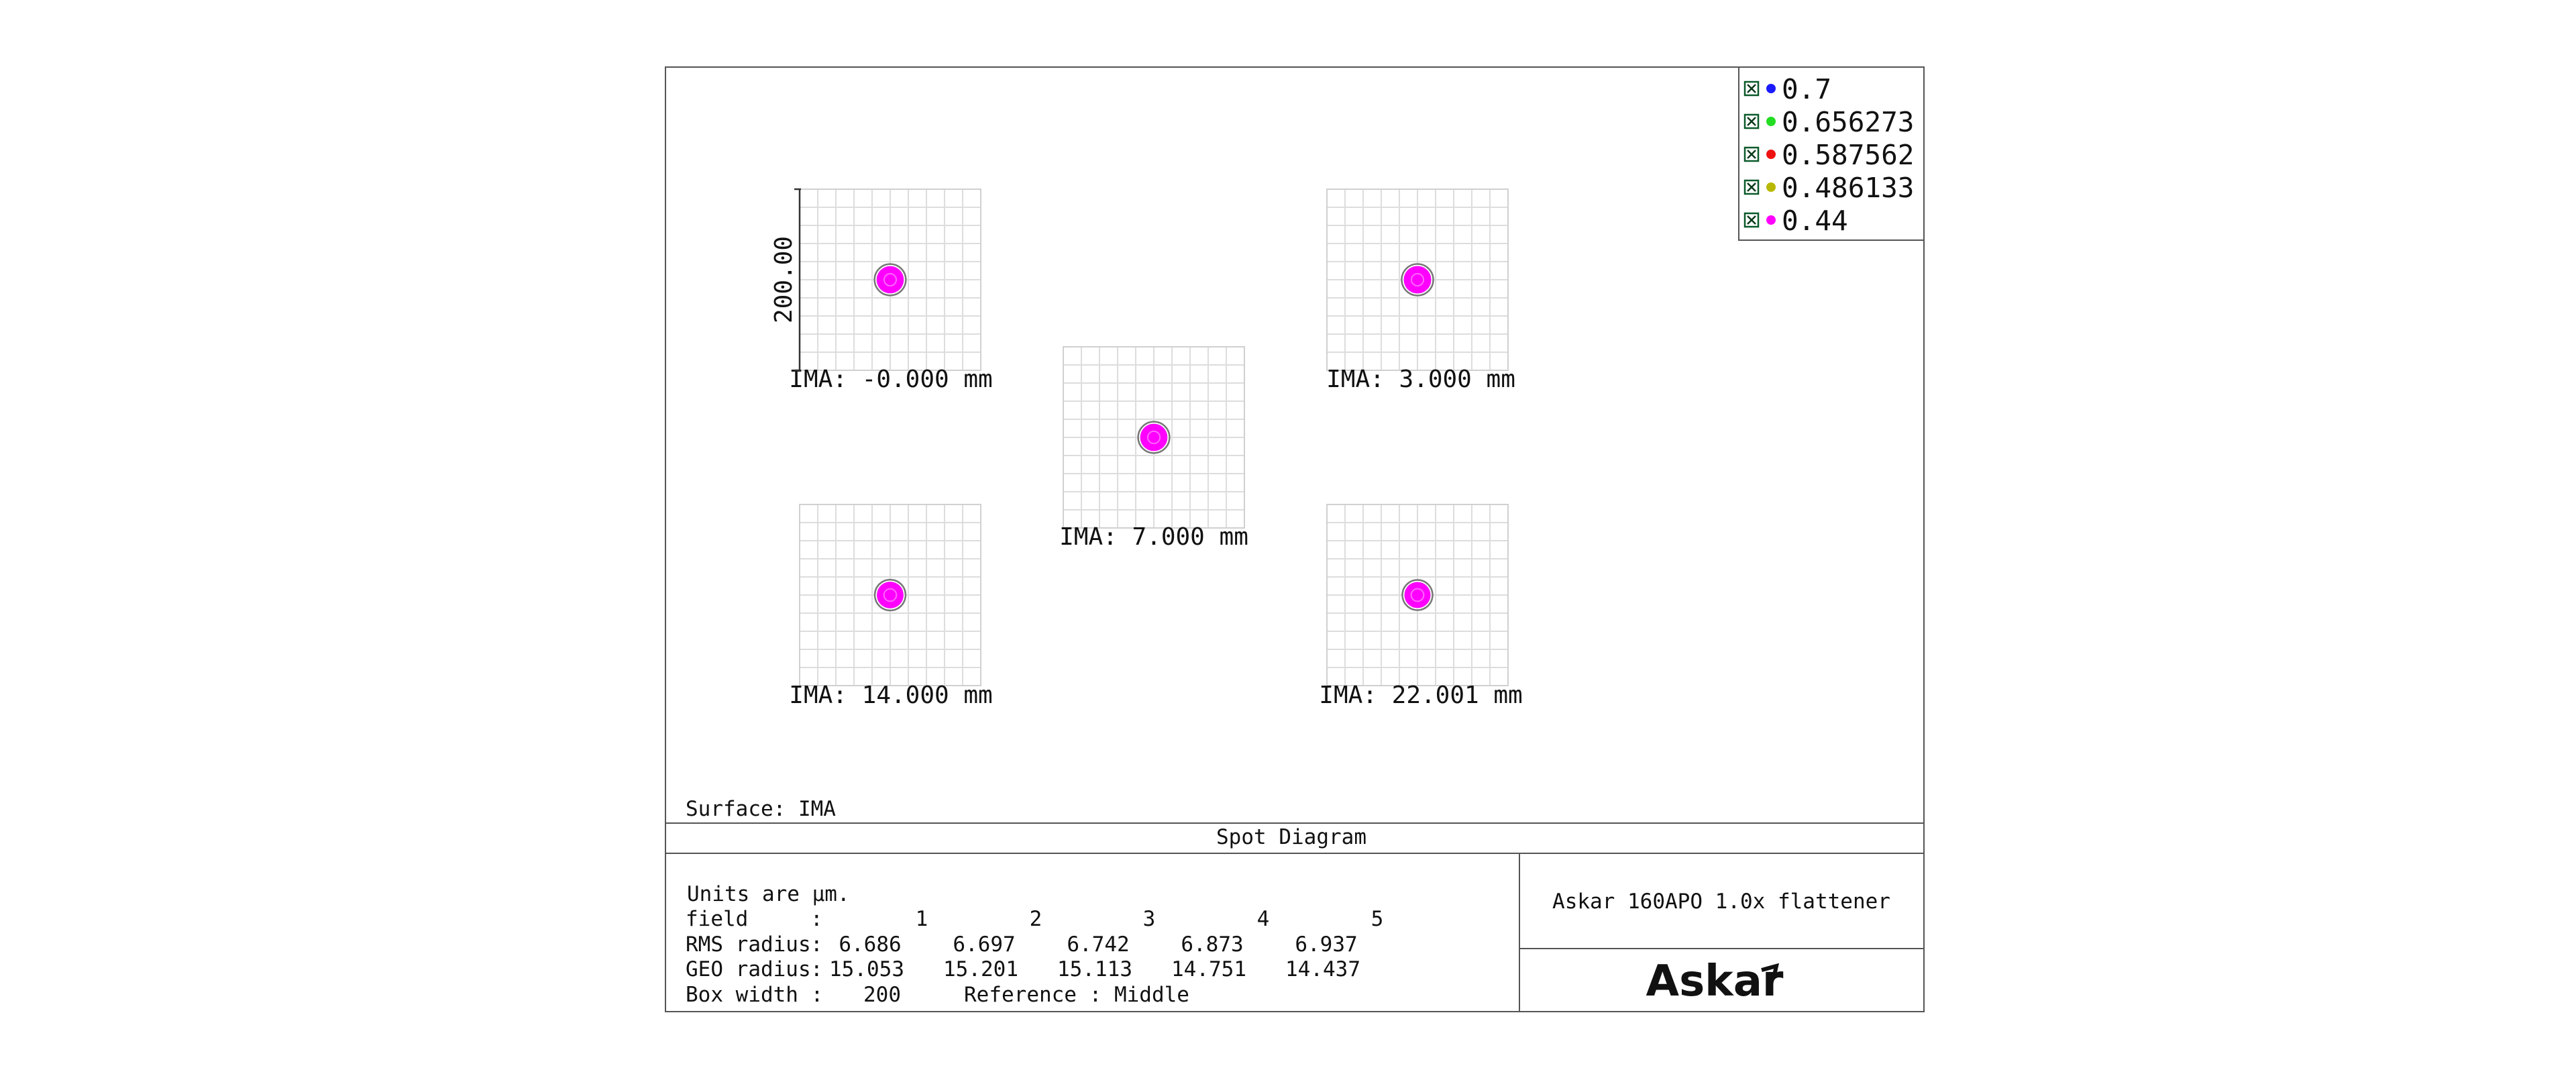 This screenshot has height=1072, width=2576. Describe the element at coordinates (1036, 919) in the screenshot. I see `field-number: 2` at that location.